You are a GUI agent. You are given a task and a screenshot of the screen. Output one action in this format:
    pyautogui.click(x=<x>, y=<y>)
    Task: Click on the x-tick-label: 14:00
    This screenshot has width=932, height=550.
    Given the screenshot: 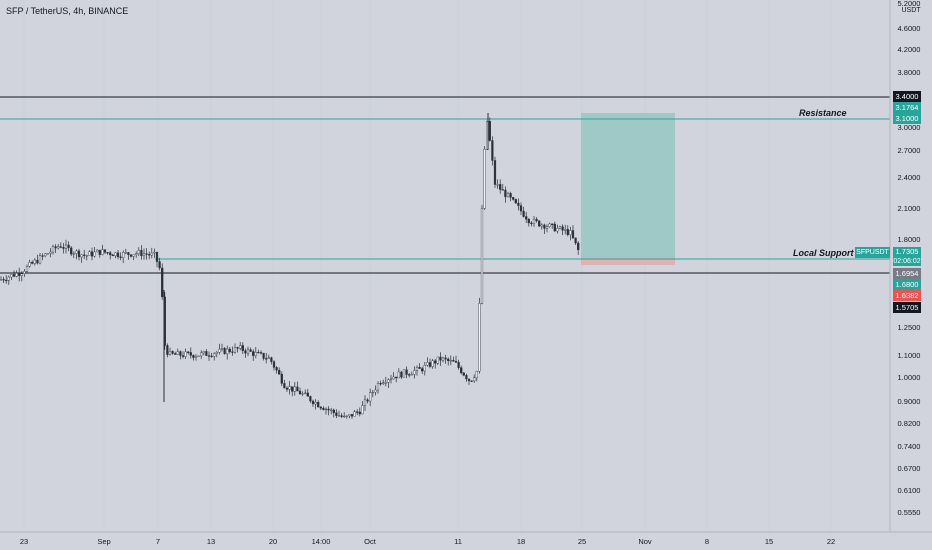 What is the action you would take?
    pyautogui.click(x=321, y=541)
    